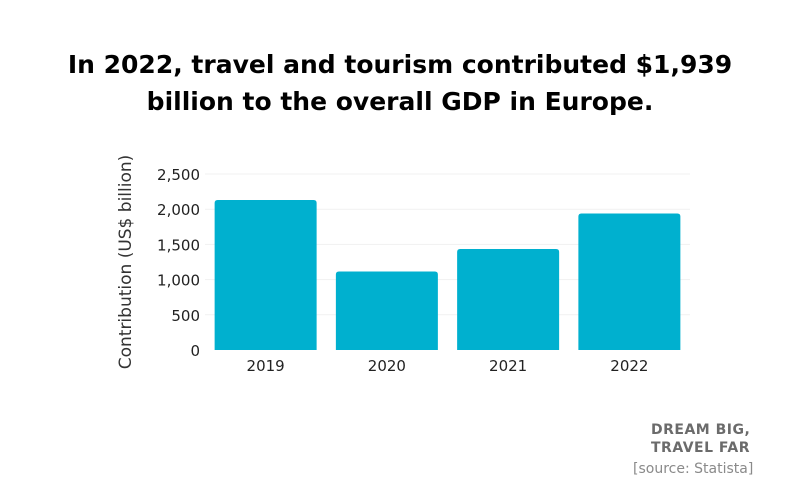 The height and width of the screenshot is (500, 800). What do you see at coordinates (508, 366) in the screenshot?
I see `x-tick-label: 2021` at bounding box center [508, 366].